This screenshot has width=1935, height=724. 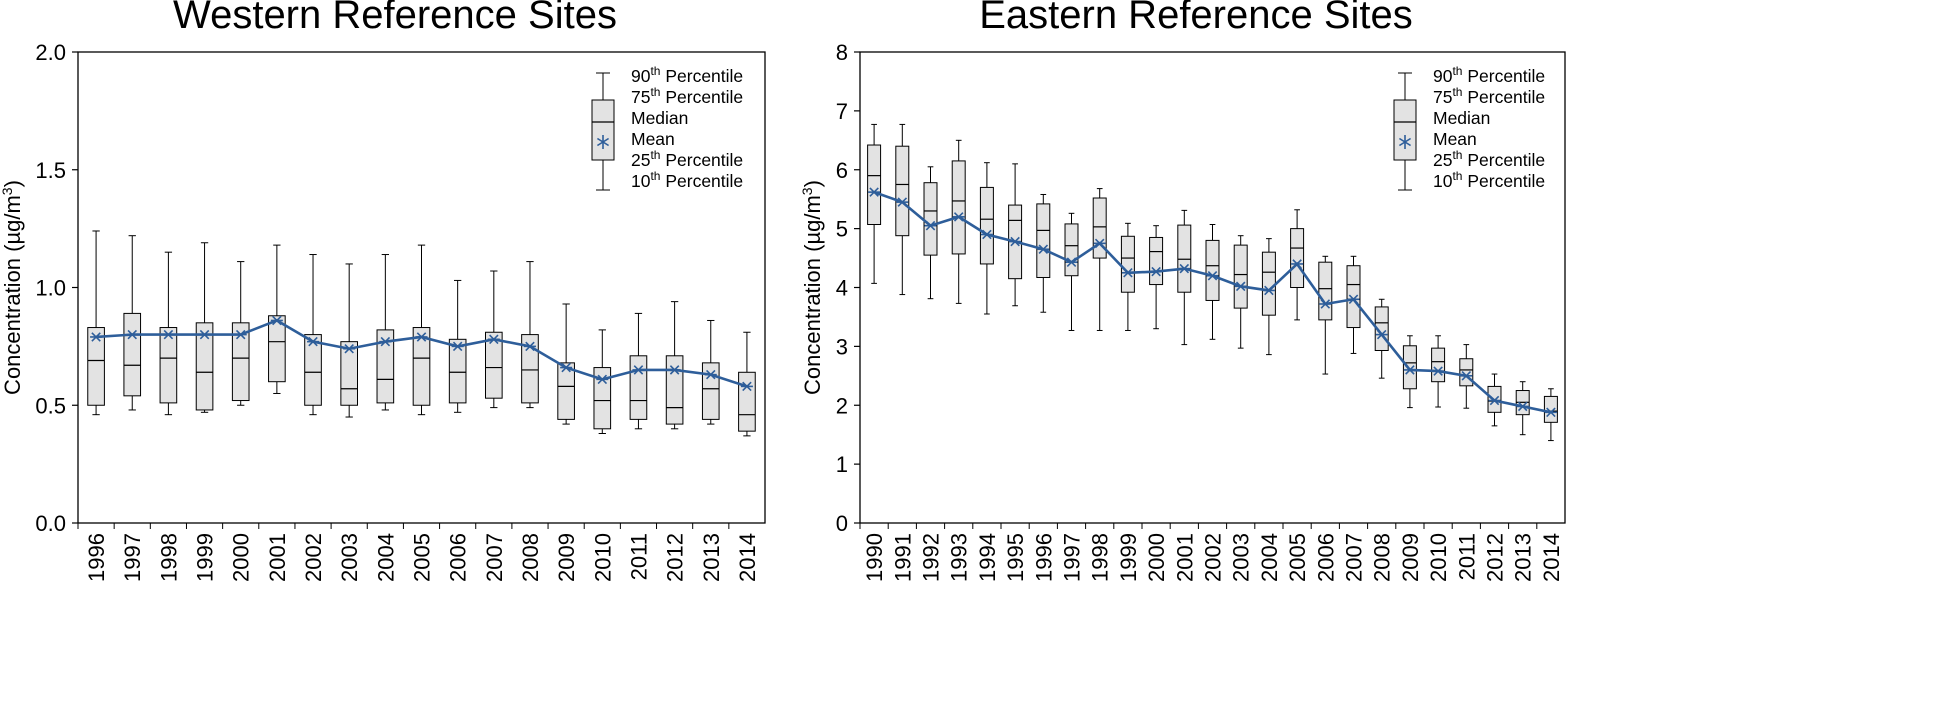 What do you see at coordinates (675, 557) in the screenshot?
I see `x-tick-label: 2012` at bounding box center [675, 557].